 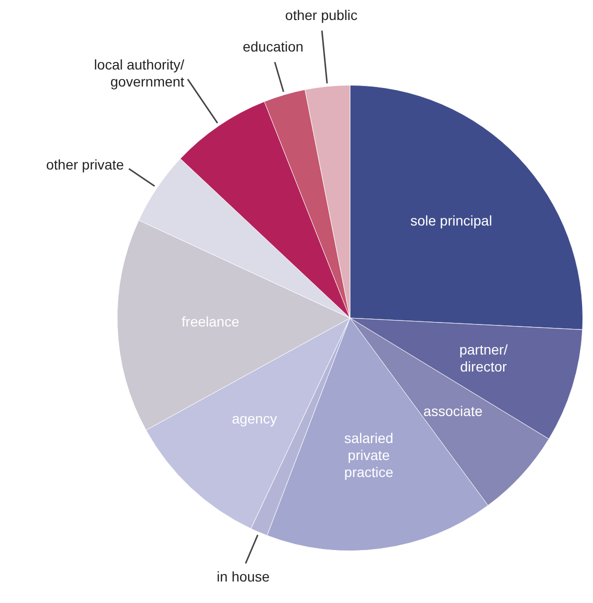 I want to click on slice-label: sole principal, so click(x=451, y=220).